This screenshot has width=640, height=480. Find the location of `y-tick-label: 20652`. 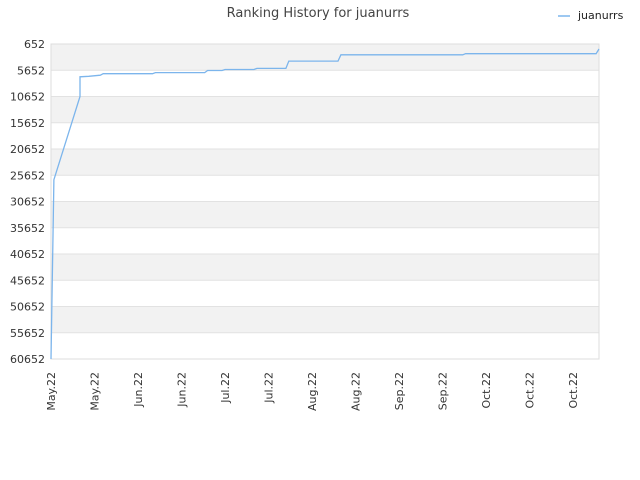

y-tick-label: 20652 is located at coordinates (27, 149).